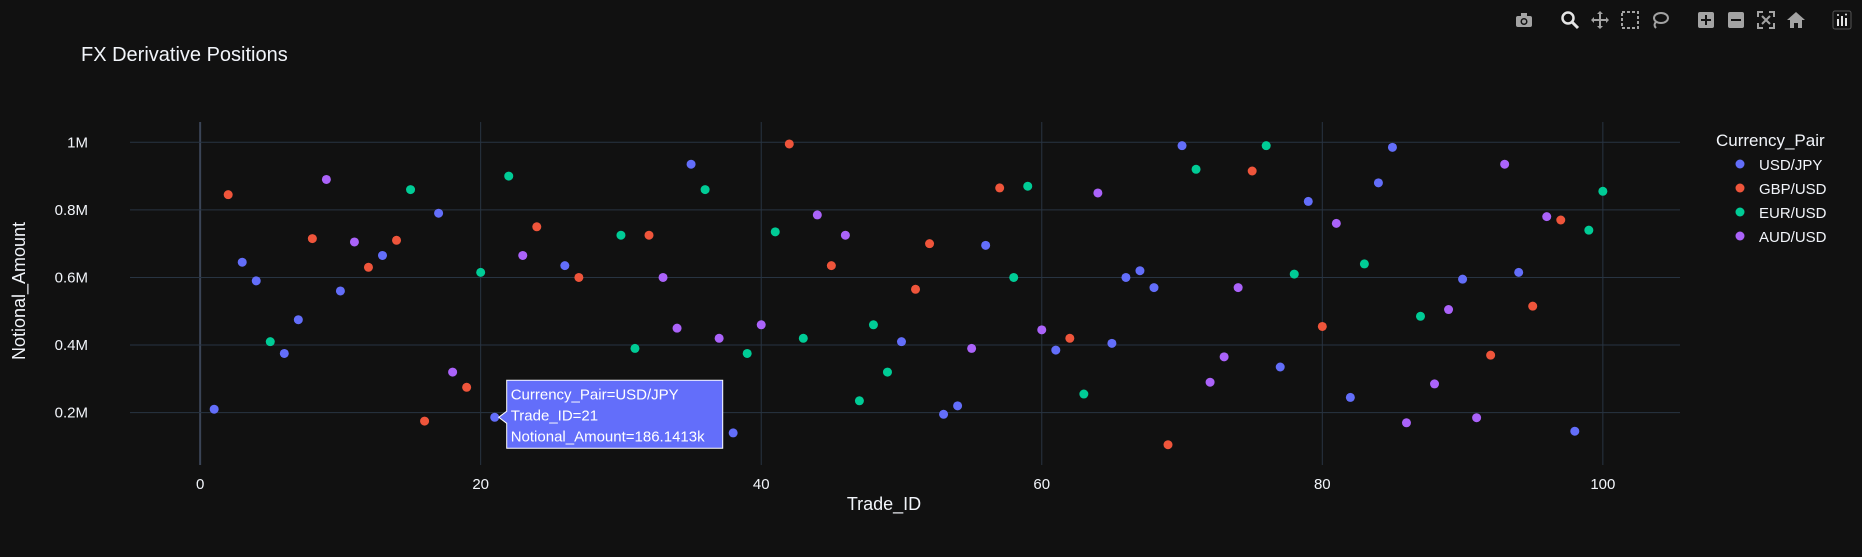 The width and height of the screenshot is (1862, 557). What do you see at coordinates (1842, 20) in the screenshot?
I see `plotly-logo-icon` at bounding box center [1842, 20].